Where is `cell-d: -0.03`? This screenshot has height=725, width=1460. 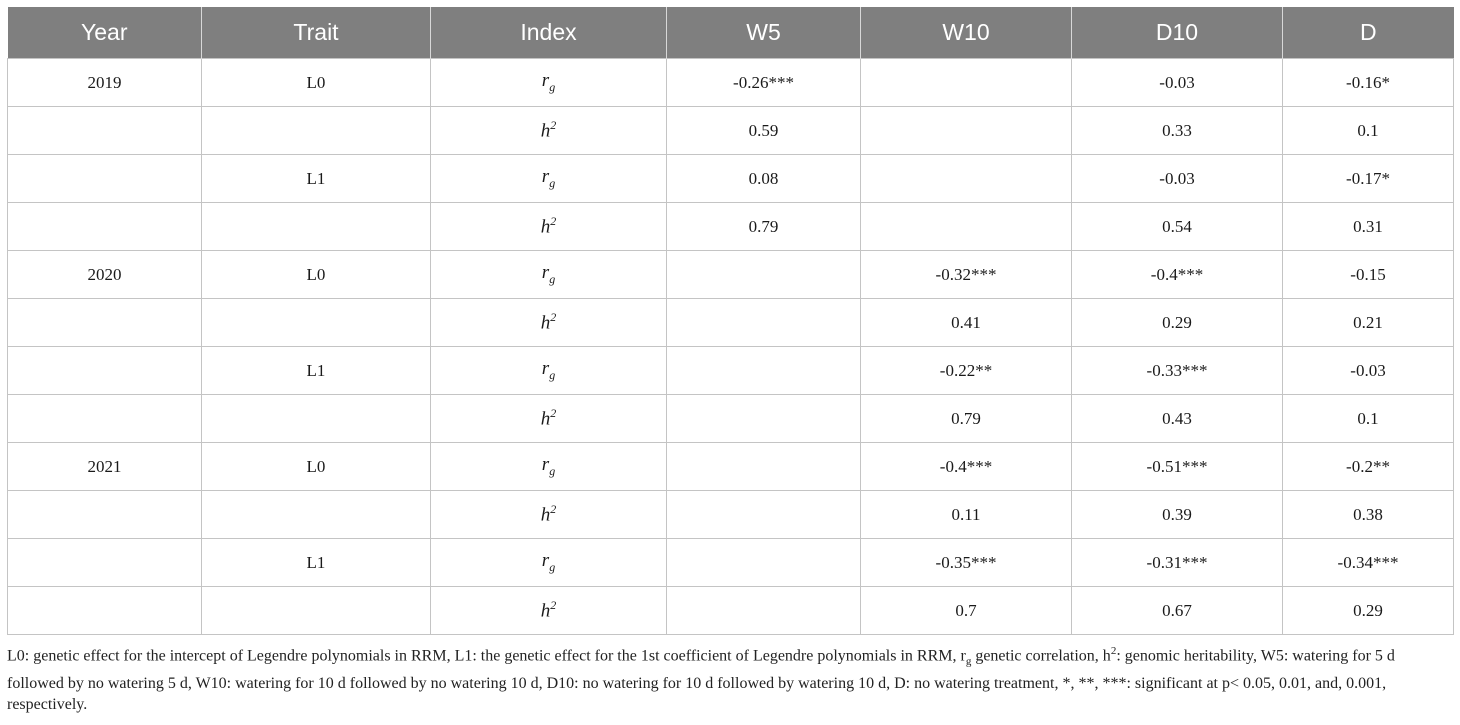
cell-d: -0.03 is located at coordinates (1368, 370).